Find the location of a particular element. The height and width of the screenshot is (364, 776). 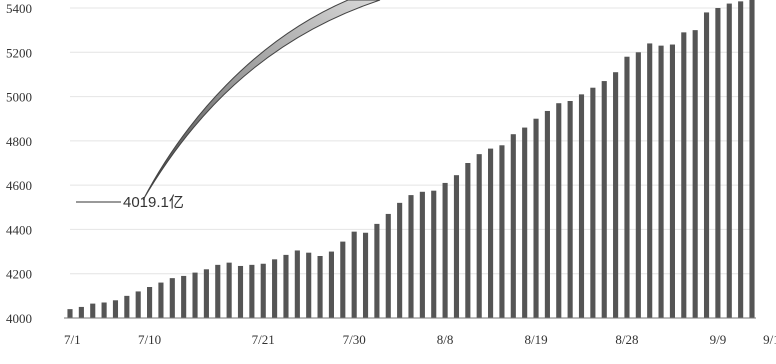

x-tick-label: 8/19 is located at coordinates (535, 339).